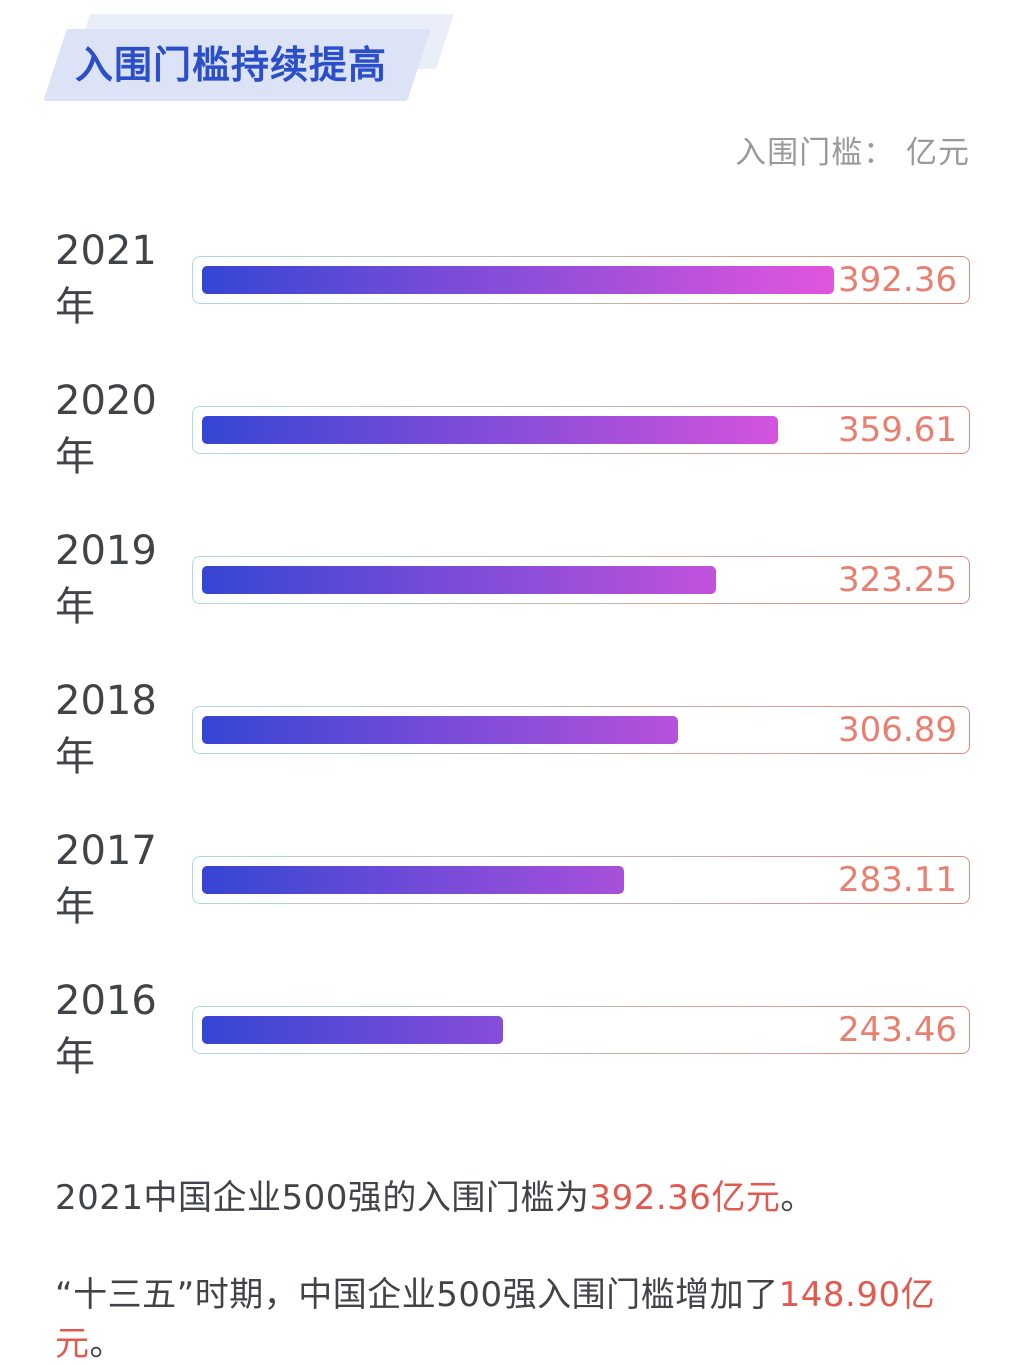 The image size is (1024, 1365). What do you see at coordinates (106, 279) in the screenshot?
I see `year-label: 2021年` at bounding box center [106, 279].